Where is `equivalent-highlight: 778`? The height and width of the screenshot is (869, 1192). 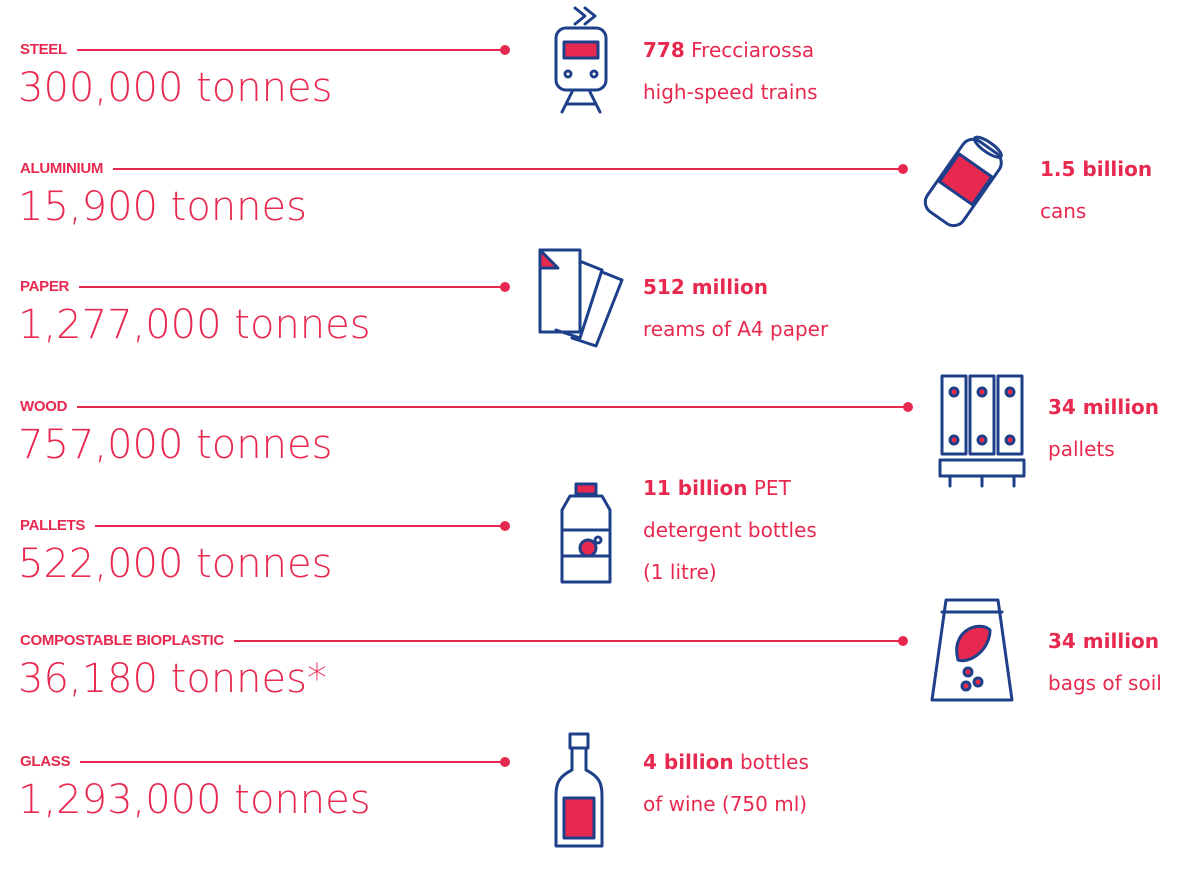
equivalent-highlight: 778 is located at coordinates (664, 50).